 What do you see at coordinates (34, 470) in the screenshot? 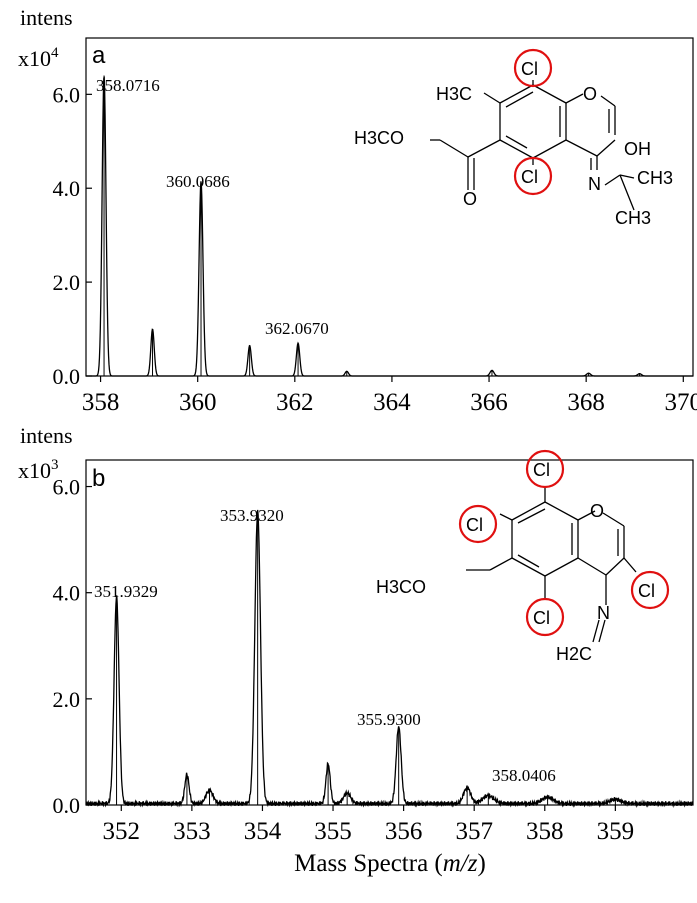
I see `panel-b-y-scale-base: x10` at bounding box center [34, 470].